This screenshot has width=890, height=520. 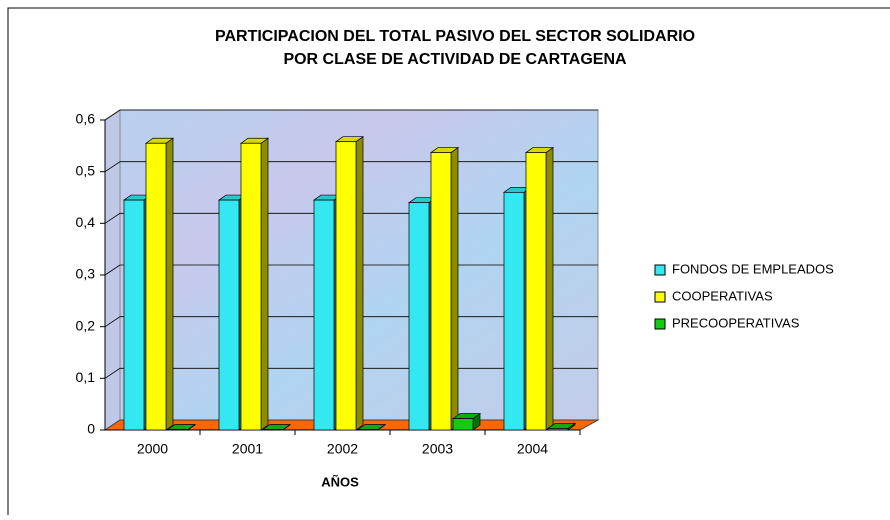 What do you see at coordinates (532, 449) in the screenshot?
I see `x-tick-label: 2004` at bounding box center [532, 449].